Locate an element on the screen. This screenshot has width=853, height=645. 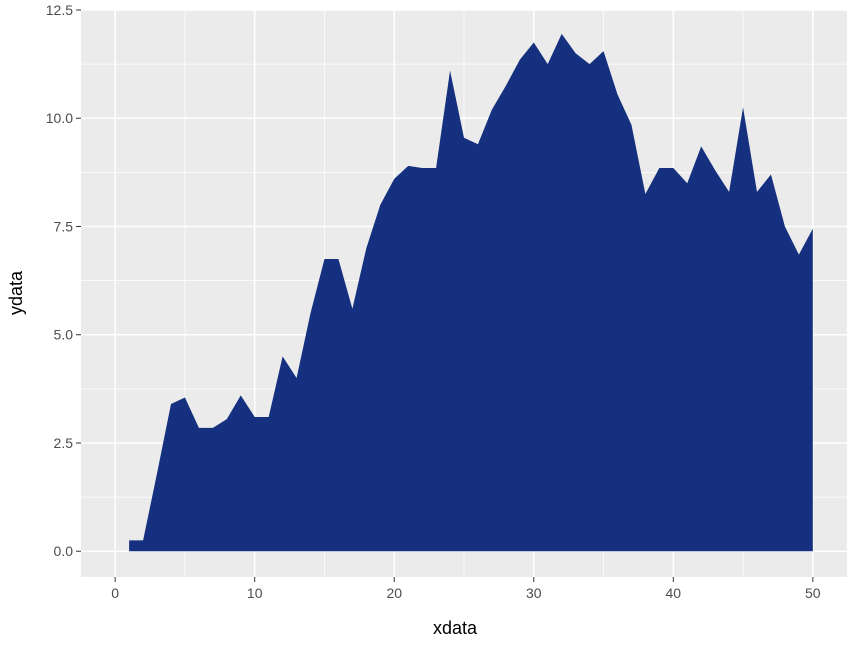
x-tick-label: 40 is located at coordinates (674, 593).